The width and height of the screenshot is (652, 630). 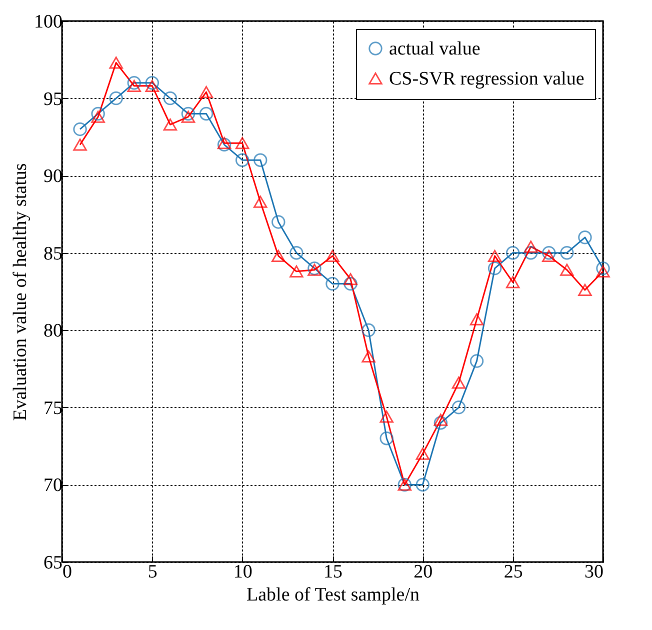 I want to click on y-tick-label: 95, so click(x=53, y=99).